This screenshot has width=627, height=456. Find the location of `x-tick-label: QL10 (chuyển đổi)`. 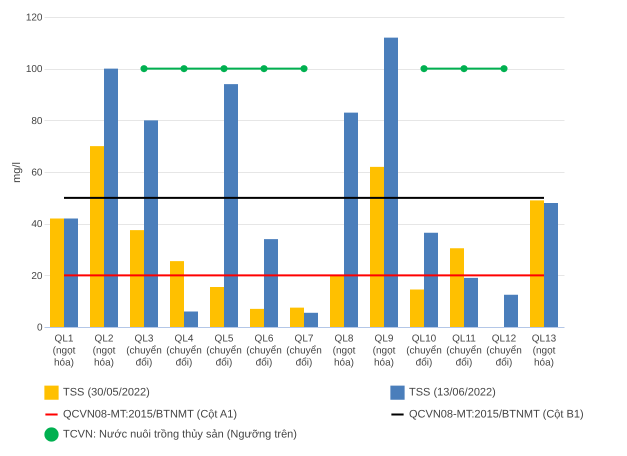

x-tick-label: QL10 (chuyển đổi) is located at coordinates (424, 351).